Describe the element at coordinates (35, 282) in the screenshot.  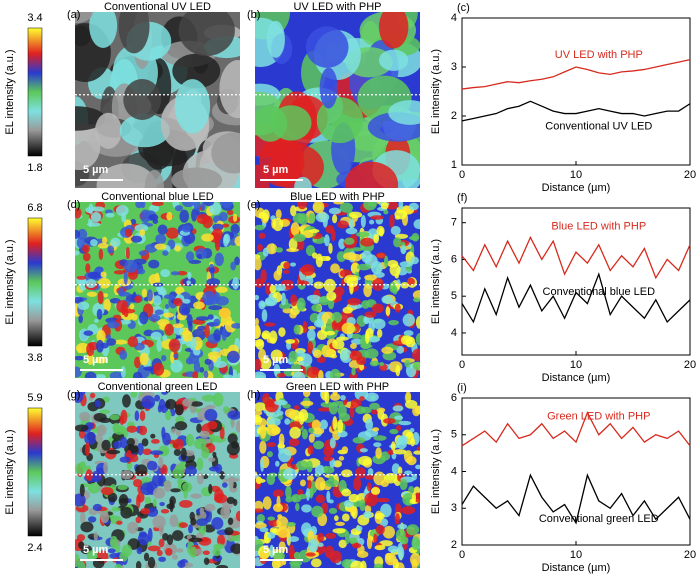
I see `color-bar` at that location.